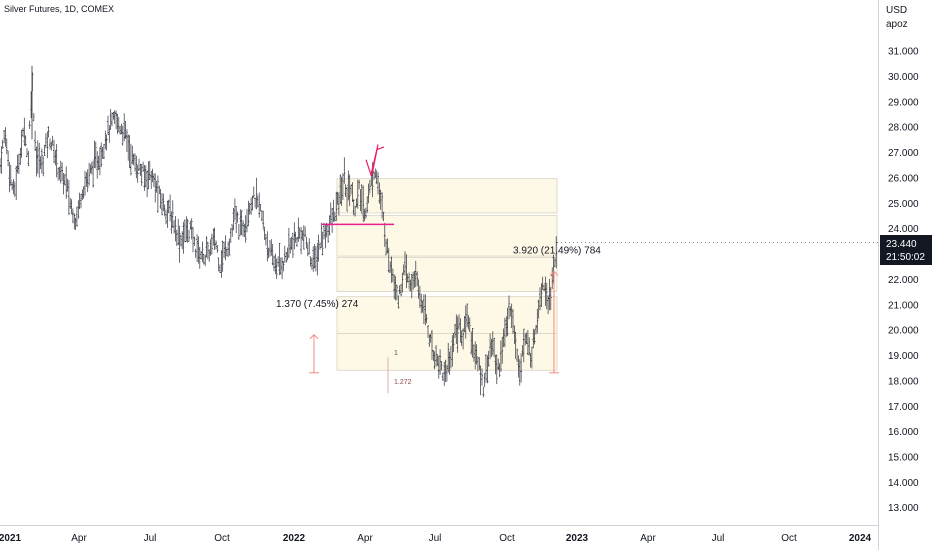 Image resolution: width=932 pixels, height=550 pixels. What do you see at coordinates (896, 10) in the screenshot?
I see `currency-label: USD` at bounding box center [896, 10].